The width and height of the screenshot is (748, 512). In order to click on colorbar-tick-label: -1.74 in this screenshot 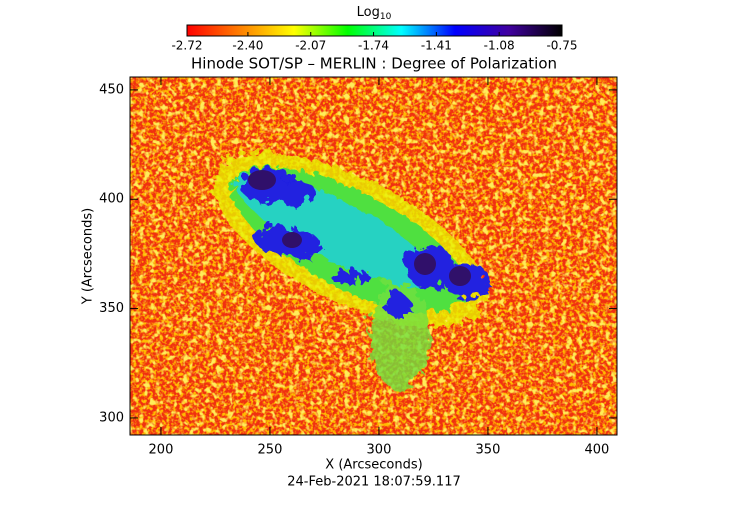, I will do `click(373, 46)`.